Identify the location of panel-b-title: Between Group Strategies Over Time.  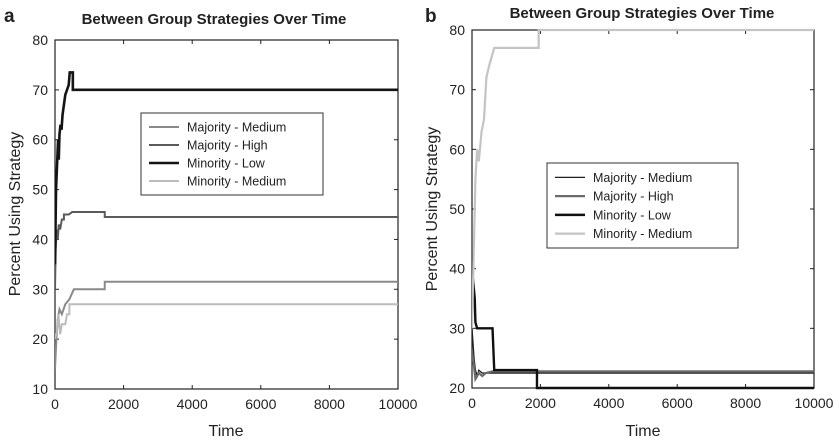
(642, 13).